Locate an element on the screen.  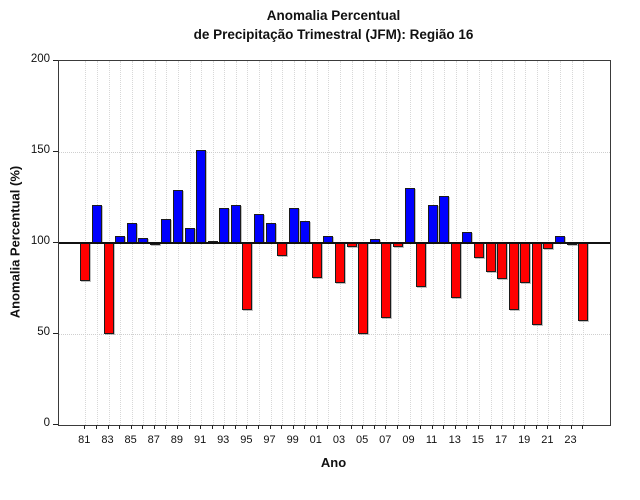
y-tick-label-150: 150 is located at coordinates (40, 150).